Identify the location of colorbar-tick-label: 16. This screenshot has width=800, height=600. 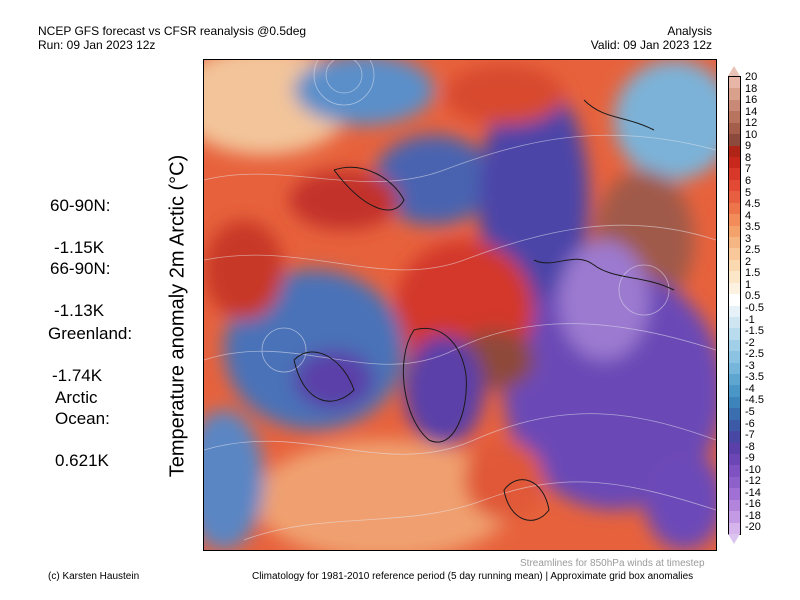
(751, 100).